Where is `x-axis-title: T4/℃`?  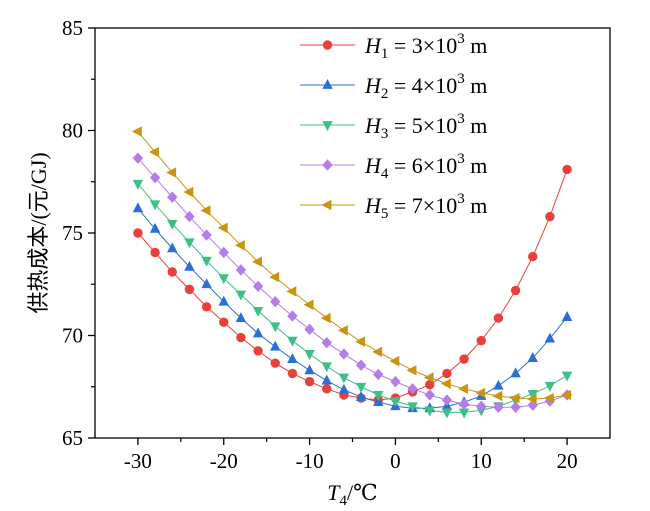 x-axis-title: T4/℃ is located at coordinates (352, 494).